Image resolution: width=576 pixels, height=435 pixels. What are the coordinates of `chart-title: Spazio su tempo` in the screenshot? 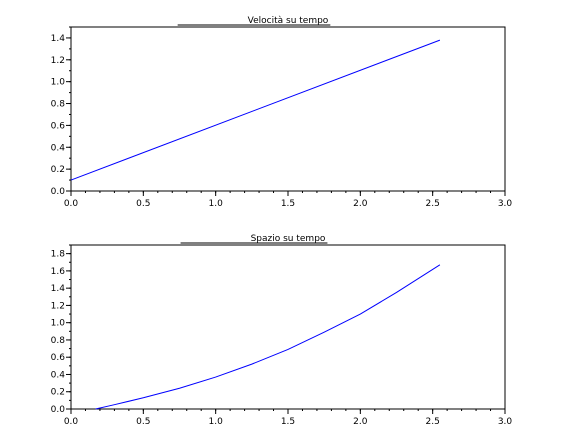 It's located at (288, 239).